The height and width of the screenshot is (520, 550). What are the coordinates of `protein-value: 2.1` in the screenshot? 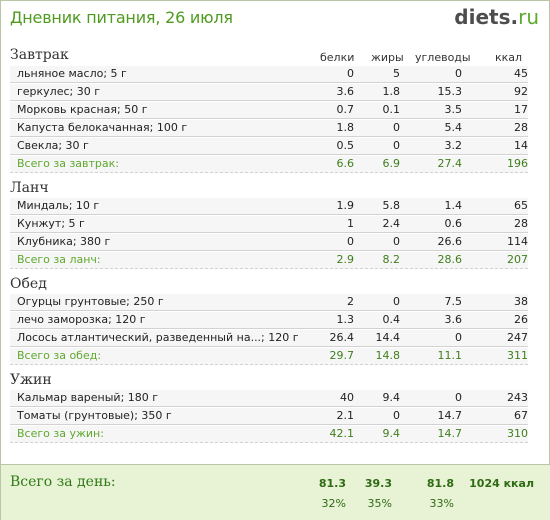 It's located at (345, 415).